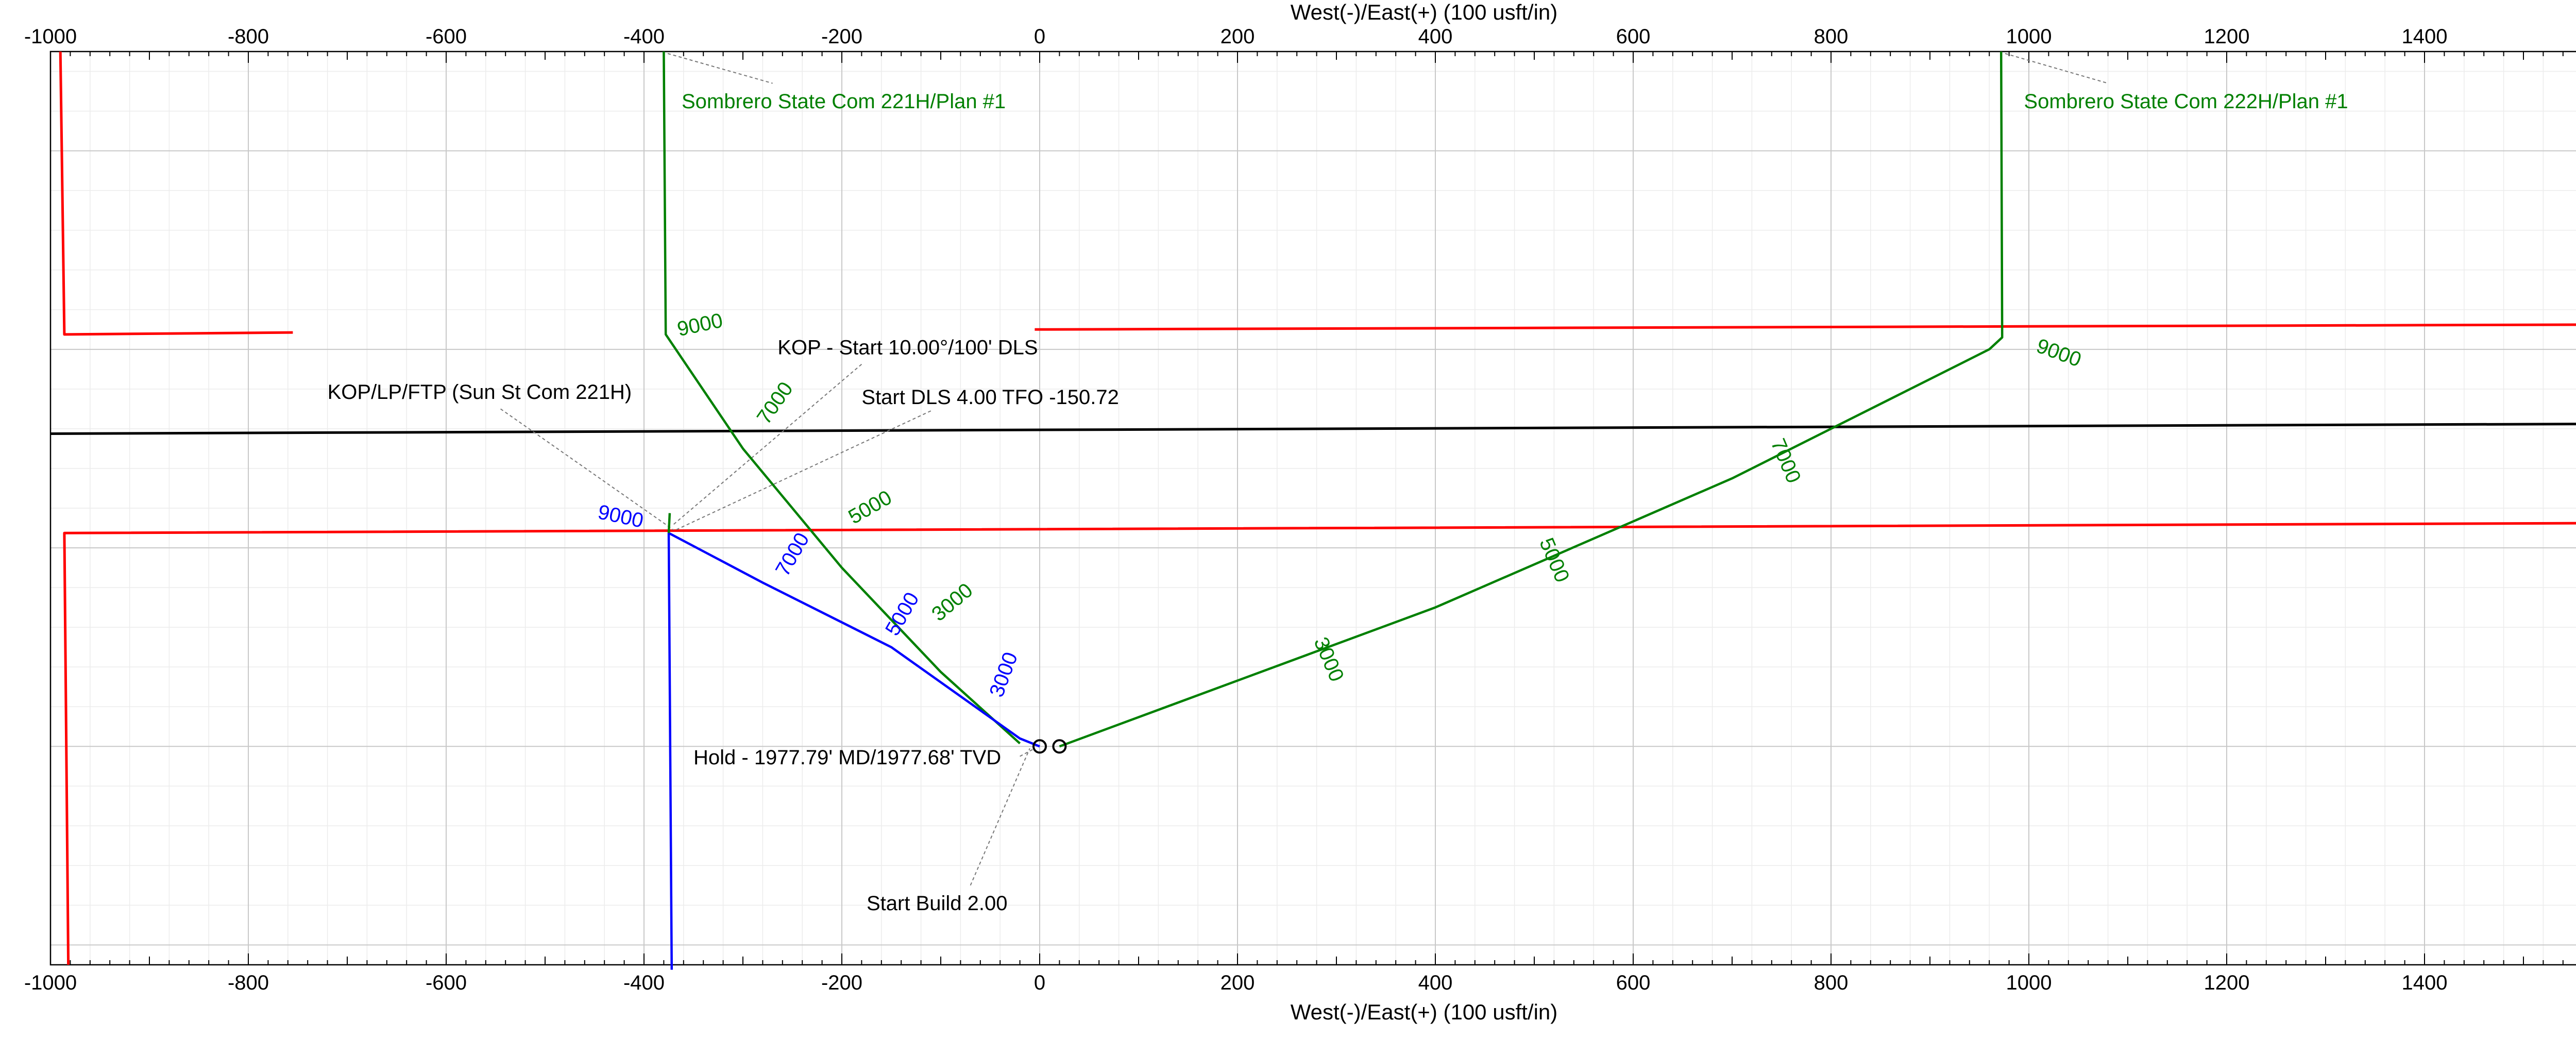 The height and width of the screenshot is (1039, 2576). I want to click on x-tick-label-bottom: -400, so click(644, 982).